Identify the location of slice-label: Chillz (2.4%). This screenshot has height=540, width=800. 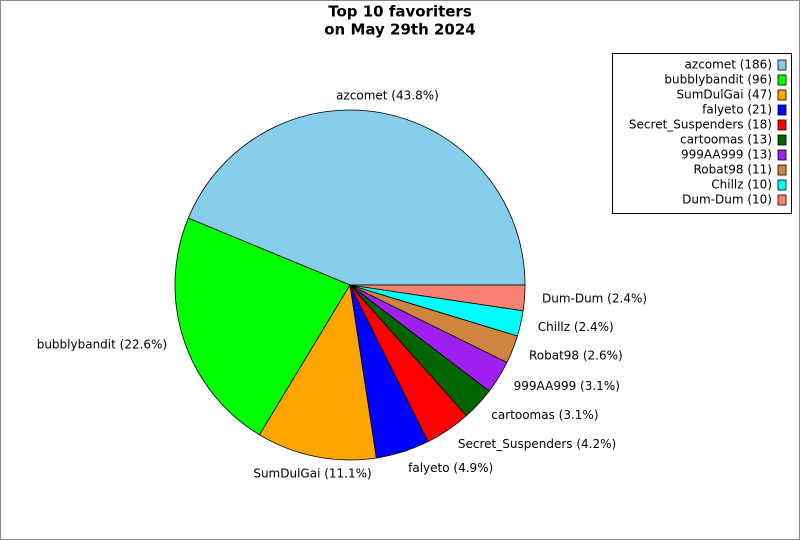
(576, 327).